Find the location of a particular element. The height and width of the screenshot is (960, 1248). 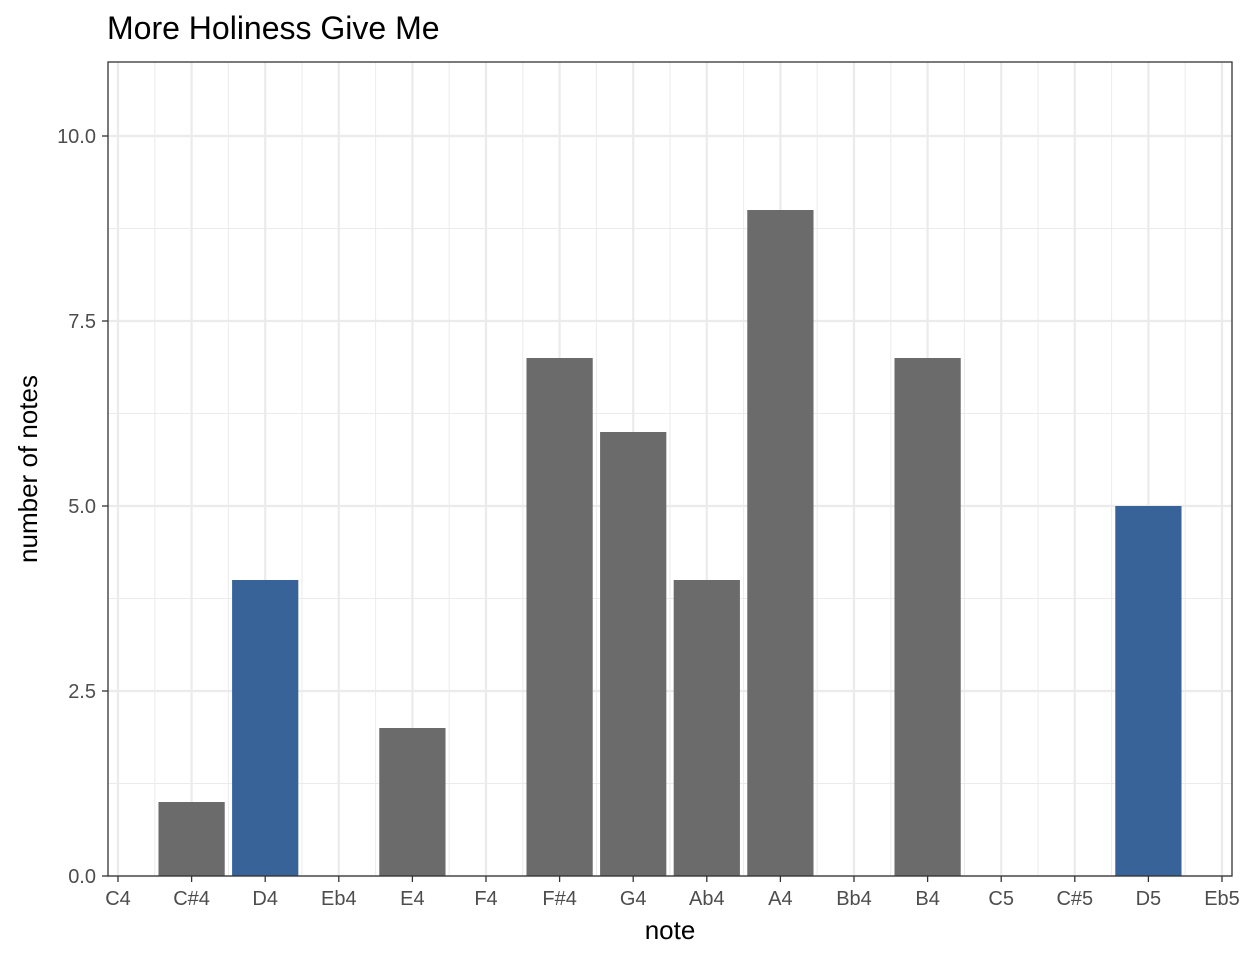

x-tick-label: G4 is located at coordinates (633, 899).